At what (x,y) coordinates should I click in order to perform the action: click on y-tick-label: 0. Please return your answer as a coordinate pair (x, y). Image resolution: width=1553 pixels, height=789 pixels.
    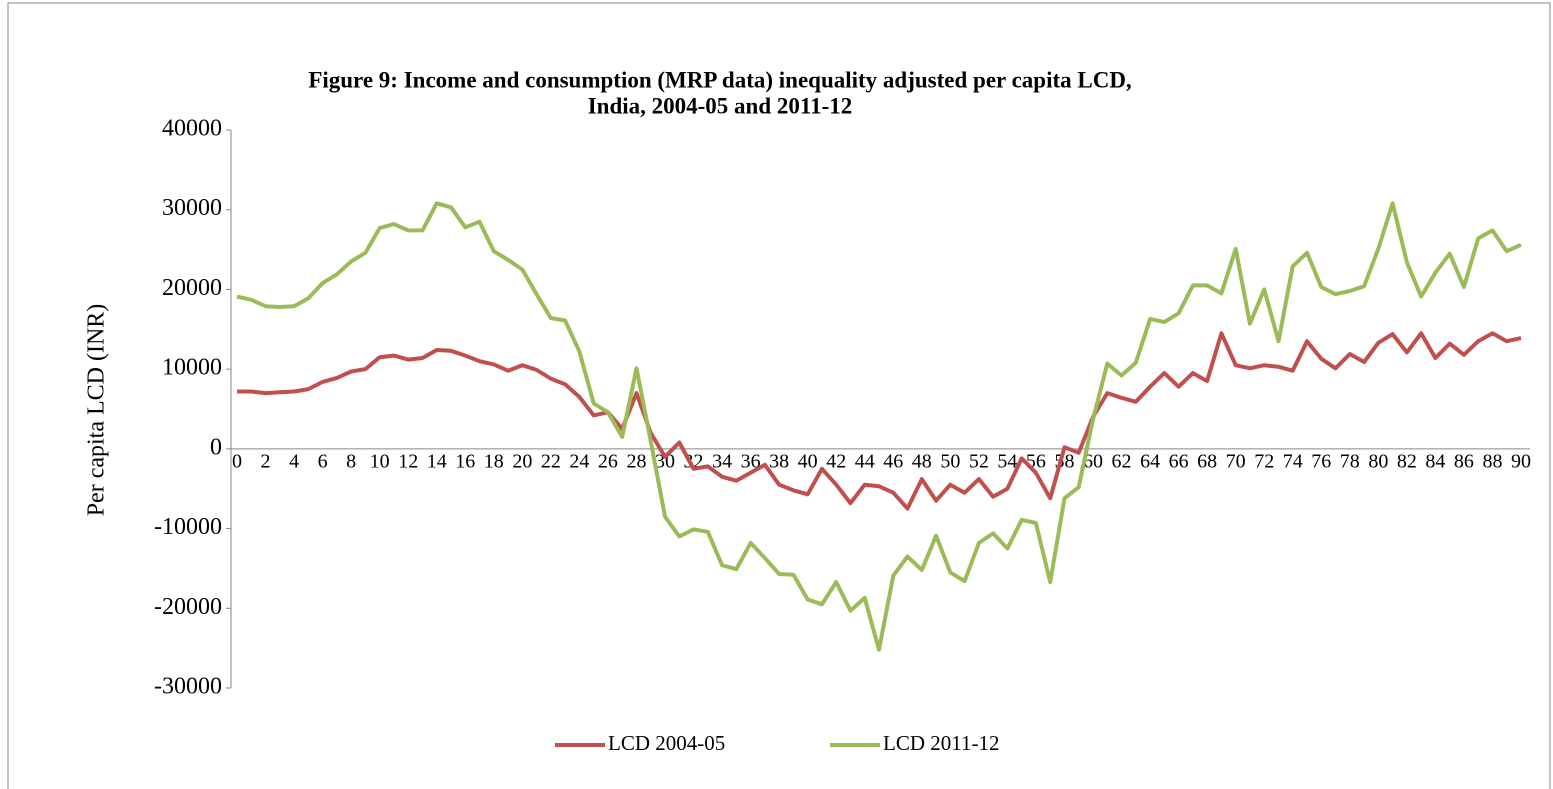
    Looking at the image, I should click on (216, 447).